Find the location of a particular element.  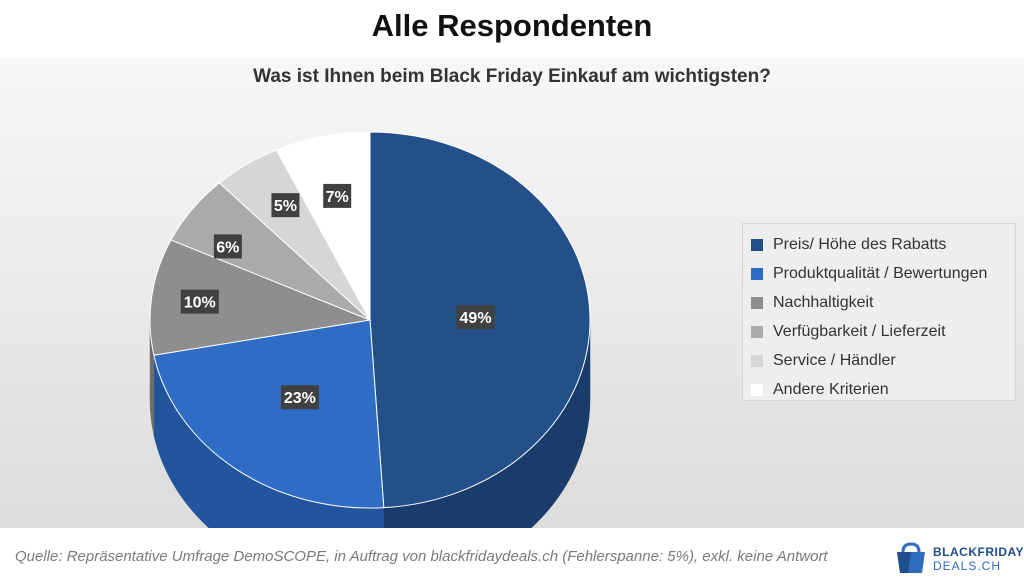

legend-item-andere-kriterien: Andere Kriterien is located at coordinates (883, 389).